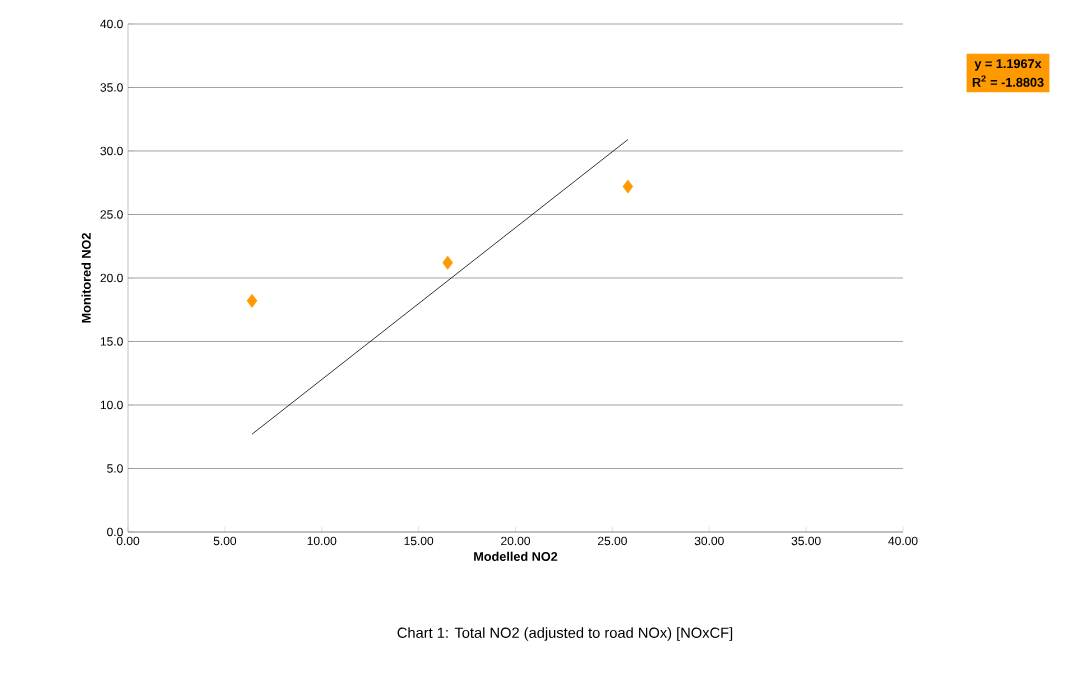 The image size is (1087, 673). Describe the element at coordinates (1008, 81) in the screenshot. I see `text: R$^{2}$ = -1.8803` at that location.